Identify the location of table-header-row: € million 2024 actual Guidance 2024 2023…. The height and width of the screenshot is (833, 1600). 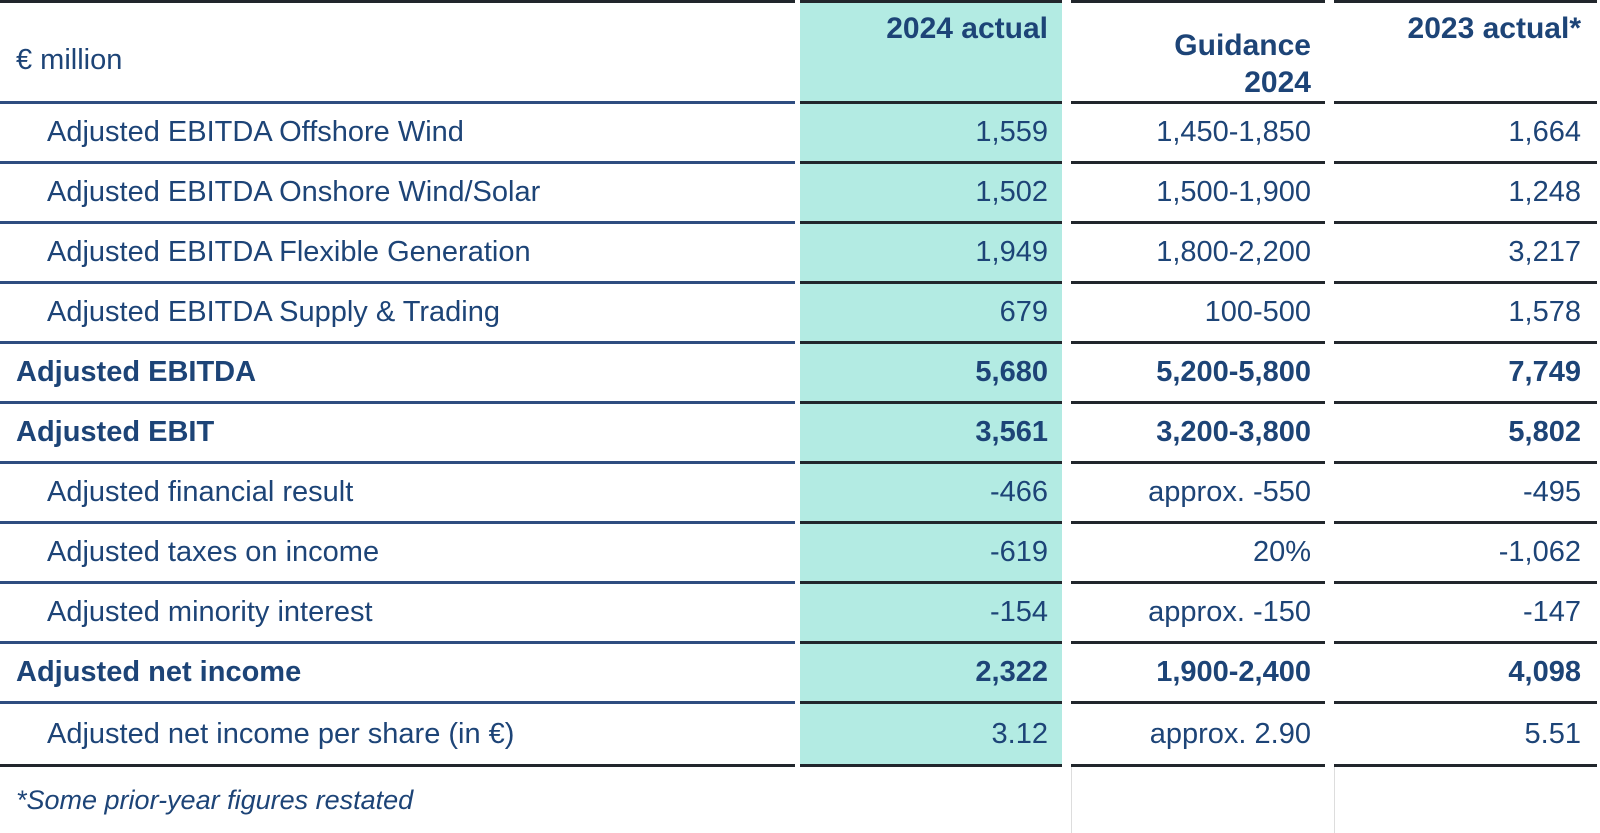
(798, 52).